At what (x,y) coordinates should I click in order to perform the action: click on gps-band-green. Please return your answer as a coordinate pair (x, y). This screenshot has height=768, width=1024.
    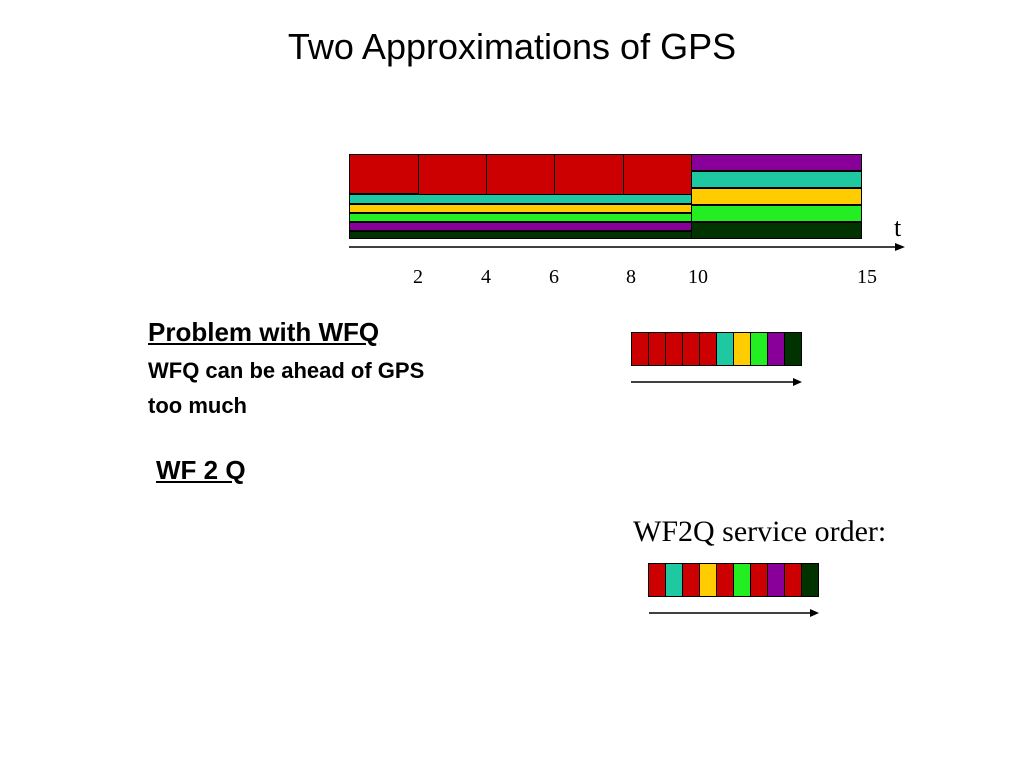
    Looking at the image, I should click on (776, 213).